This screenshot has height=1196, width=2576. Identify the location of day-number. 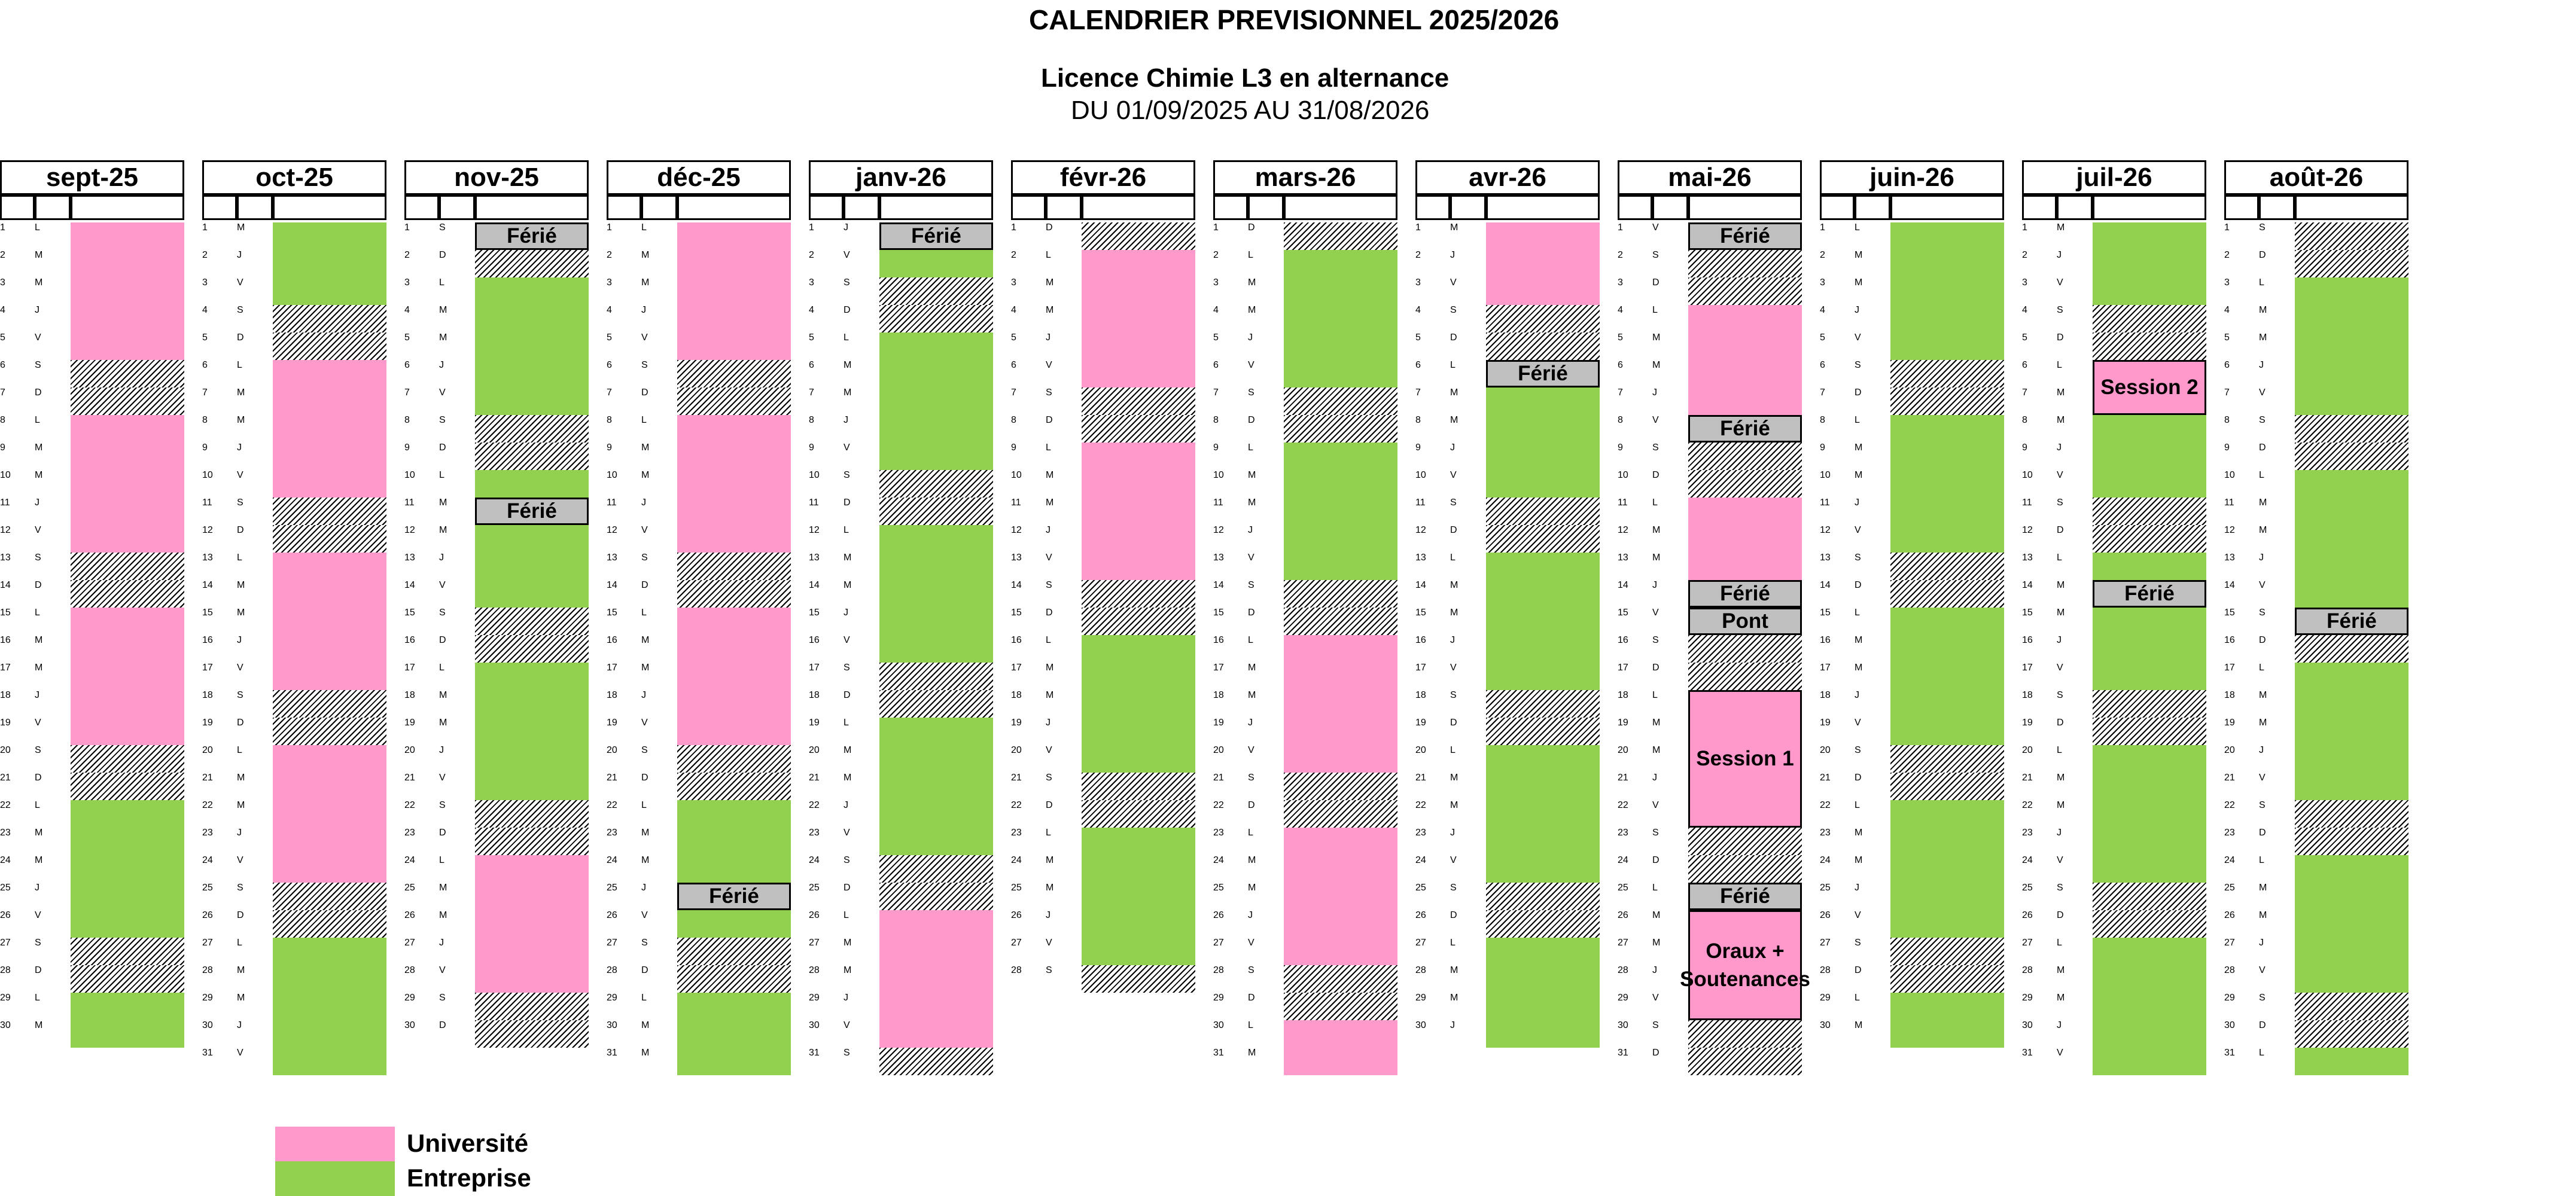
(1028, 1006).